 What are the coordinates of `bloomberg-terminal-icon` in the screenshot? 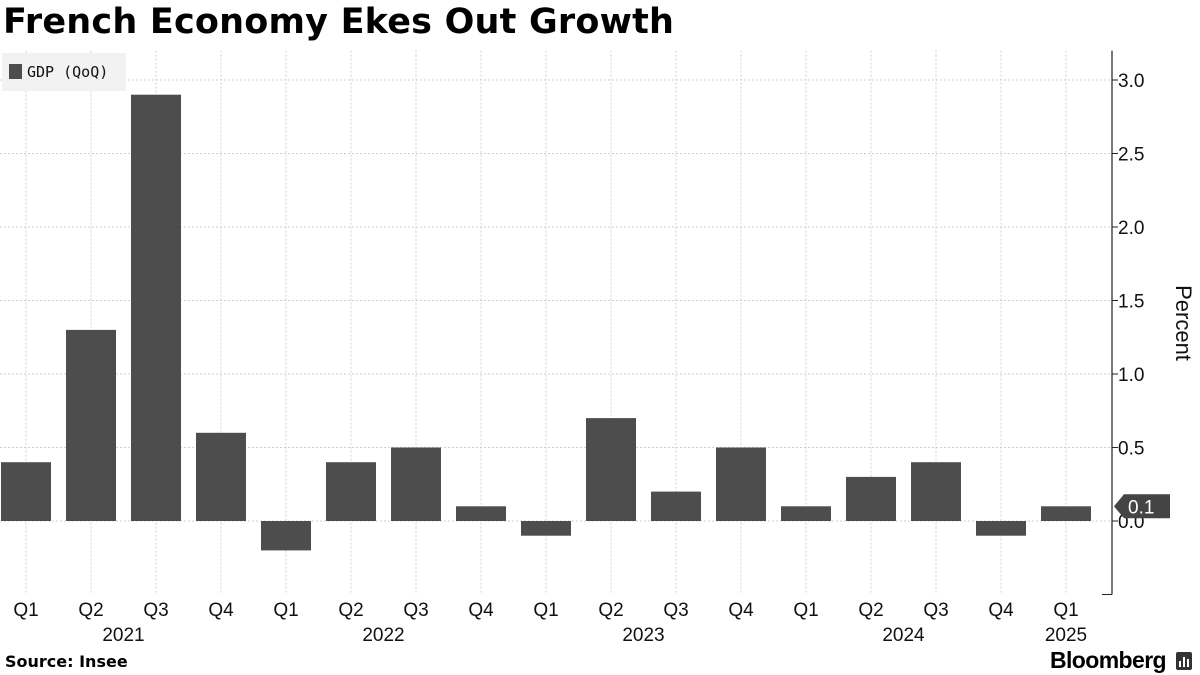 It's located at (1184, 661).